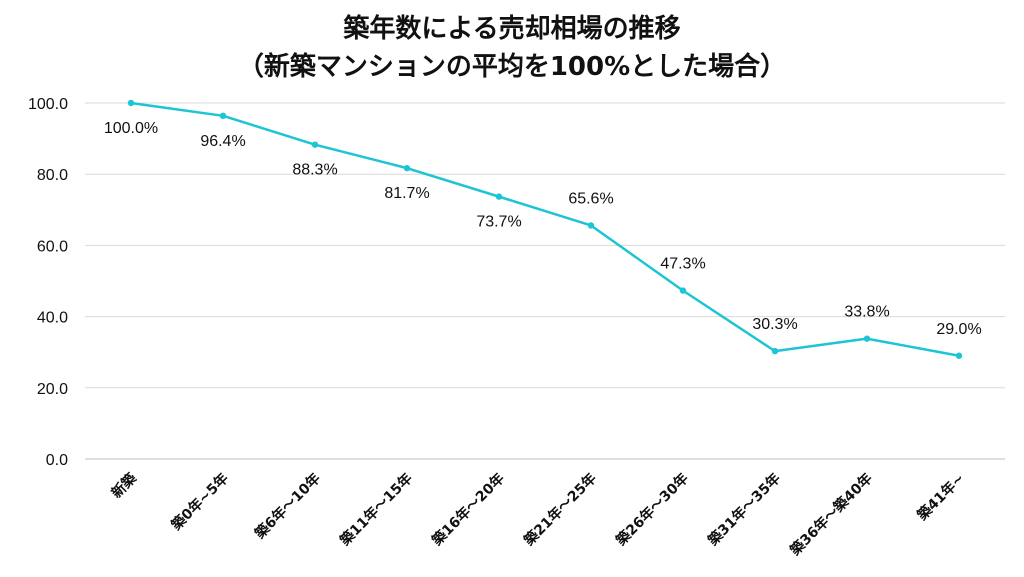  I want to click on chart-title: 築年数による売却相場の推移, so click(511, 28).